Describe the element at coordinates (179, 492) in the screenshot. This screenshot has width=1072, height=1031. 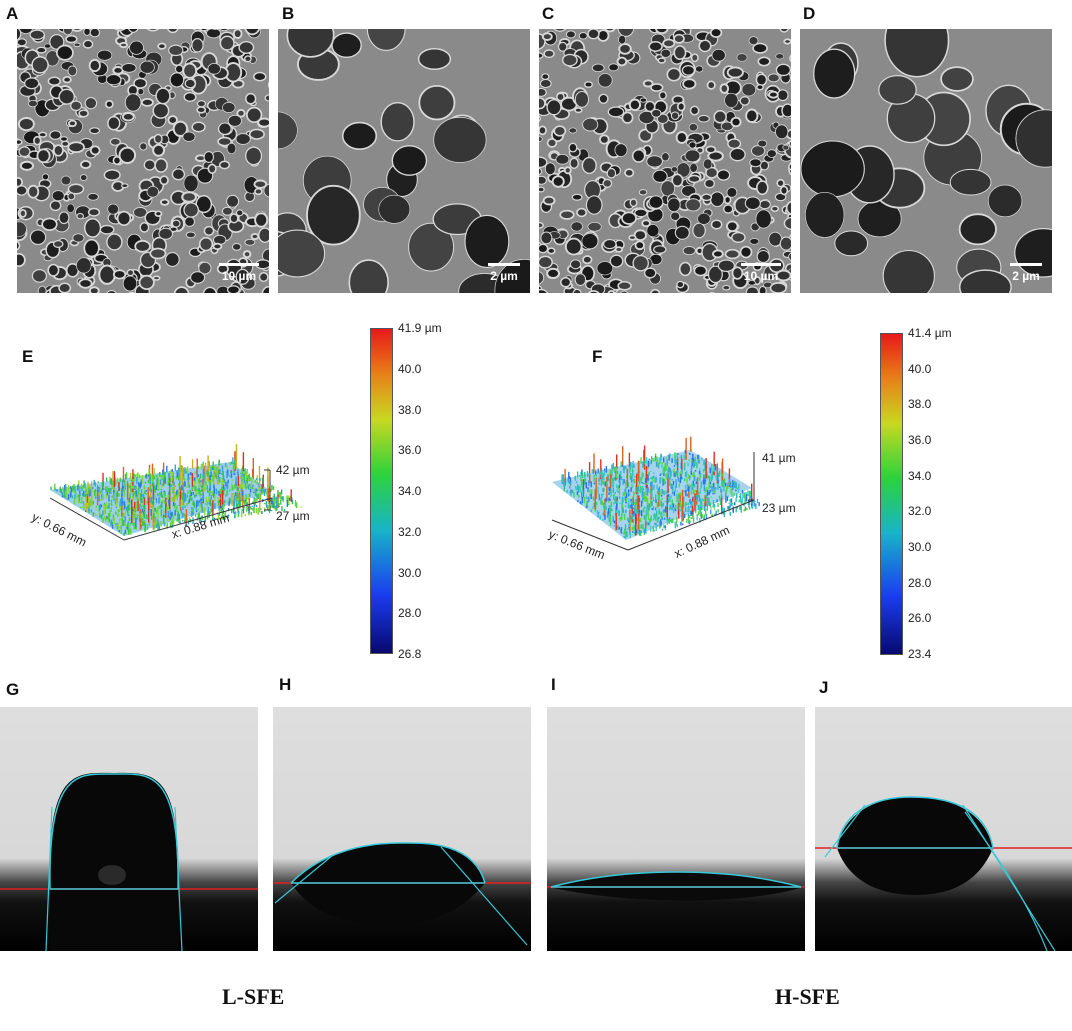
I see `surface-plot-e: 42 µm 27 µm` at that location.